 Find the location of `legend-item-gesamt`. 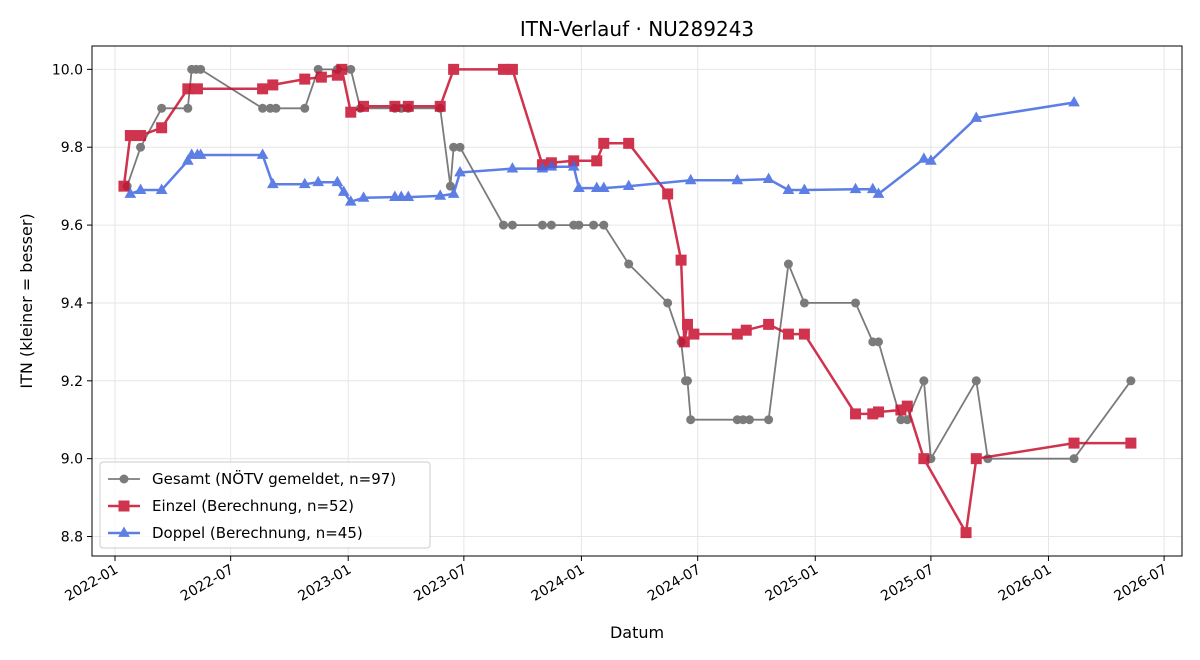

legend-item-gesamt is located at coordinates (124, 479).